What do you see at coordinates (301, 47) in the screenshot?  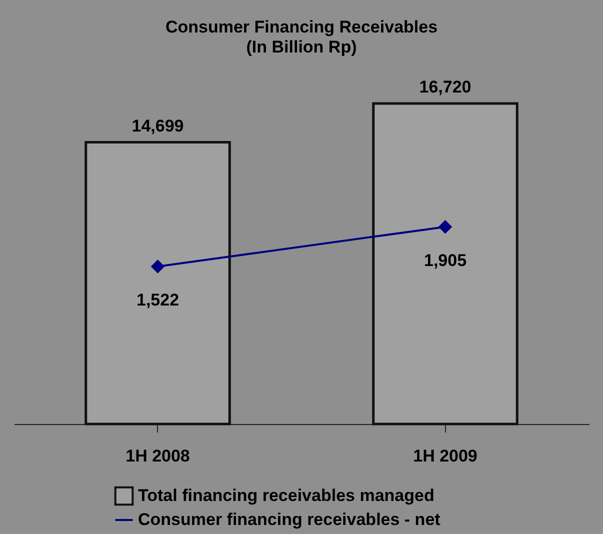 I see `chart-subtitle: (In Billion Rp)` at bounding box center [301, 47].